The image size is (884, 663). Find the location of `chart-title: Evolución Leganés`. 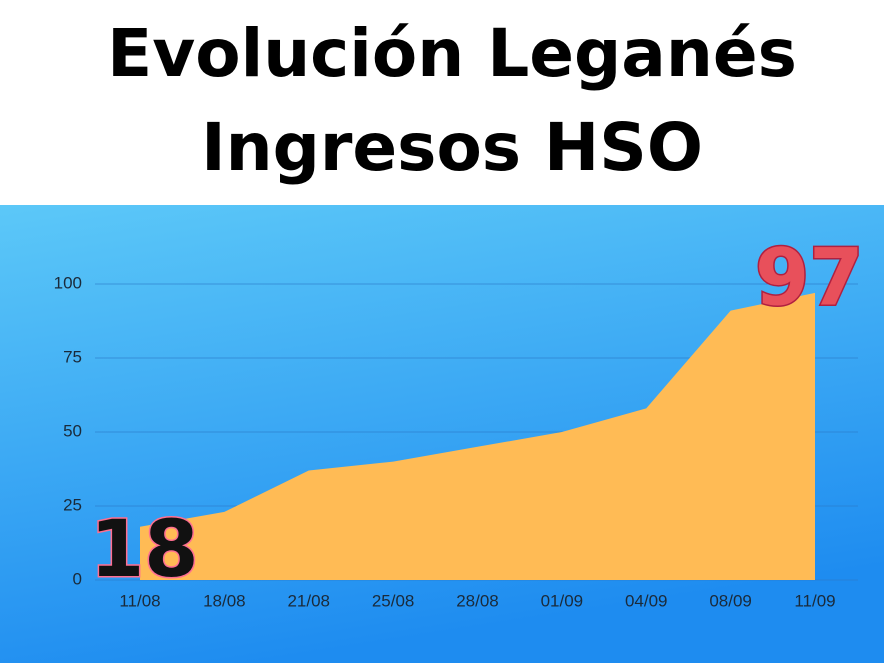

chart-title: Evolución Leganés is located at coordinates (452, 53).